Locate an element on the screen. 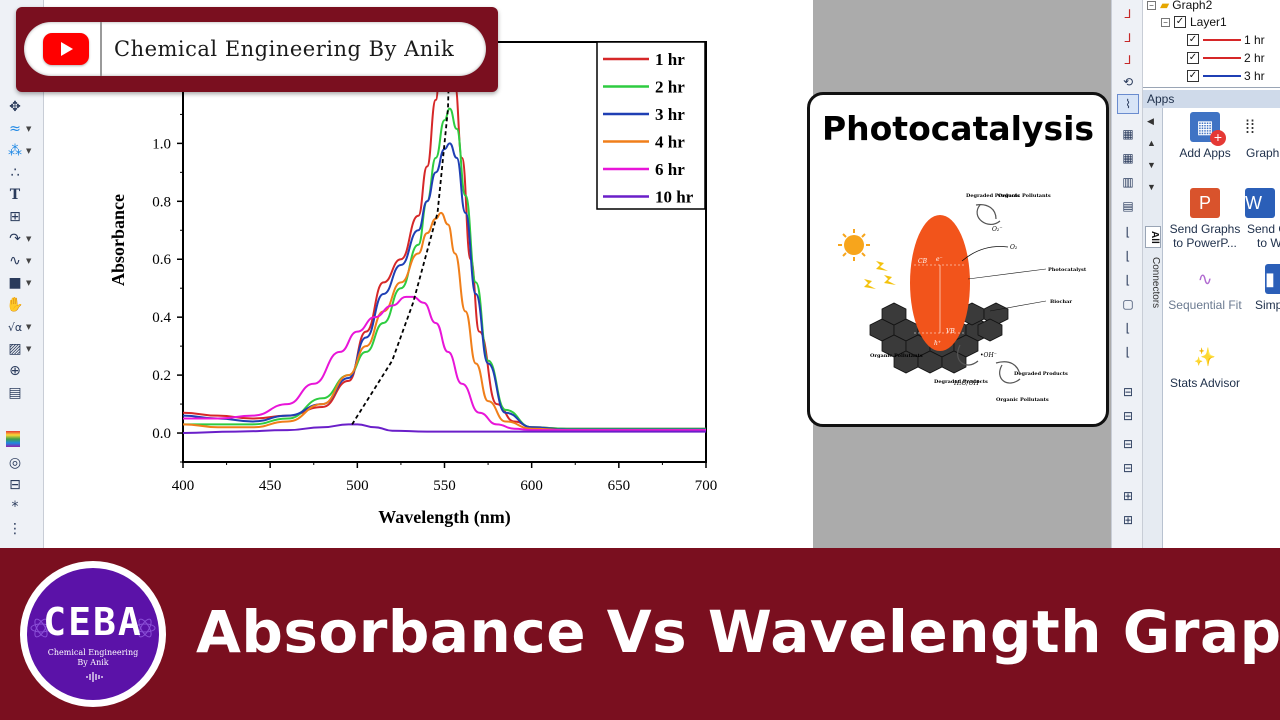 The image size is (1280, 720). app-add-apps: ▦ + Add Apps is located at coordinates (1205, 136).